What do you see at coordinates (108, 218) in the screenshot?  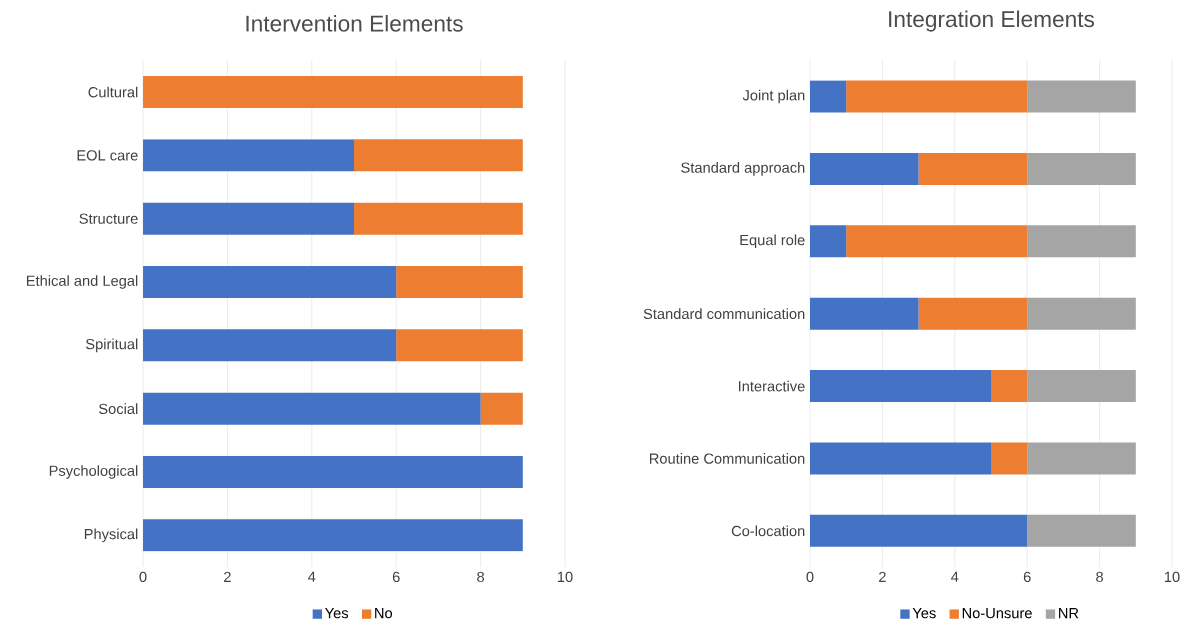 I see `y-tick-label: Structure` at bounding box center [108, 218].